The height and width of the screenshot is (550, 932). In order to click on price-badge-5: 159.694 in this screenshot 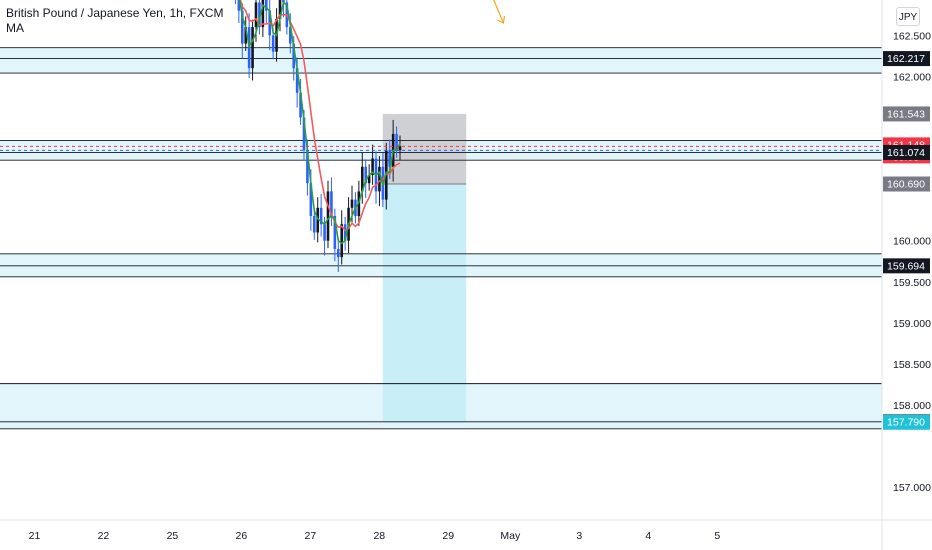, I will do `click(906, 266)`.